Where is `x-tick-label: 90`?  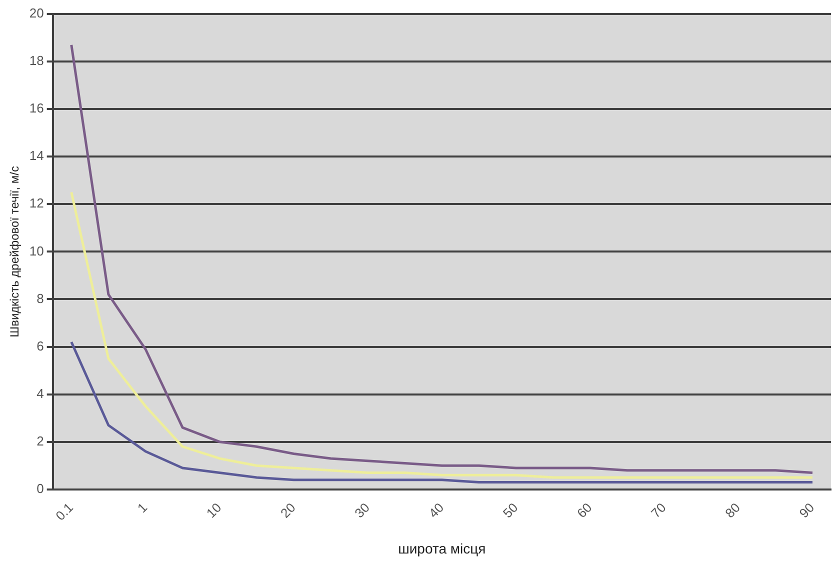
x-tick-label: 90 is located at coordinates (807, 510).